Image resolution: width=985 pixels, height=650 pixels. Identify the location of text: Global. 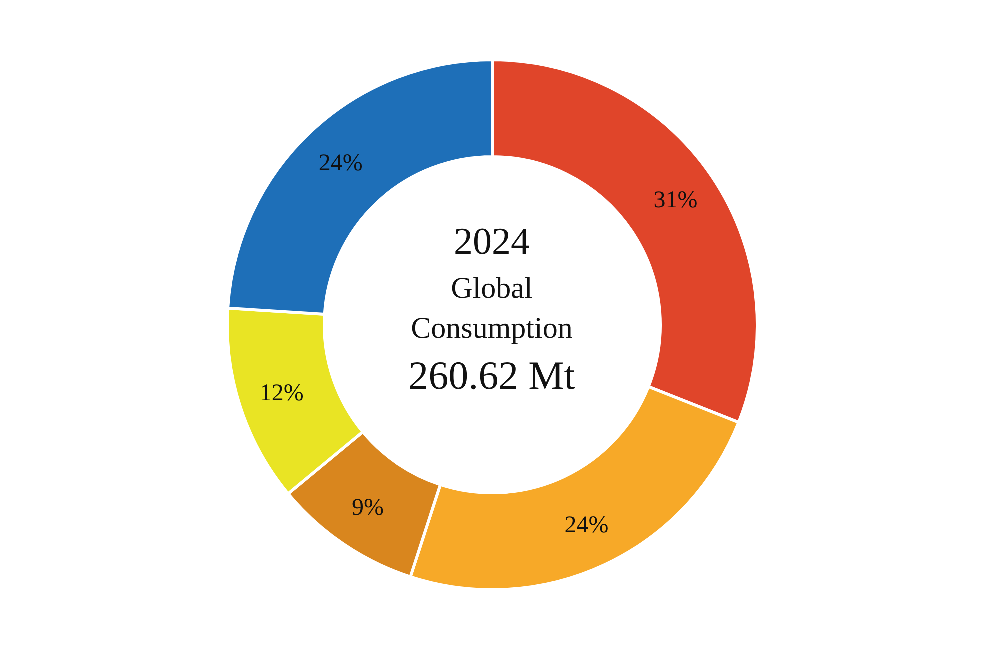
(492, 288).